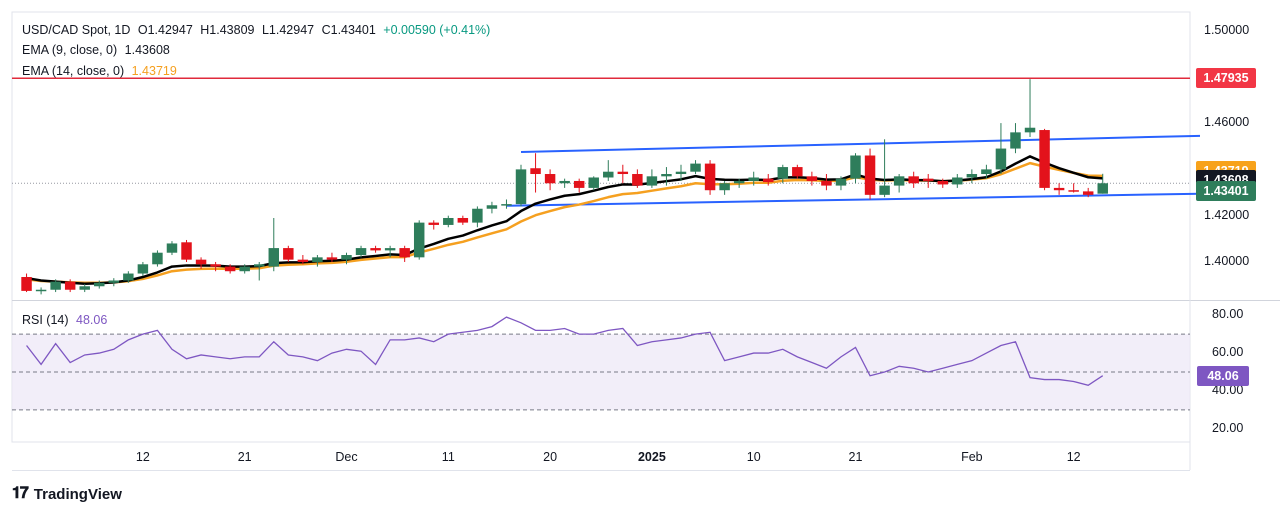 This screenshot has height=520, width=1280. Describe the element at coordinates (1226, 78) in the screenshot. I see `price-tag: 1.47935` at that location.